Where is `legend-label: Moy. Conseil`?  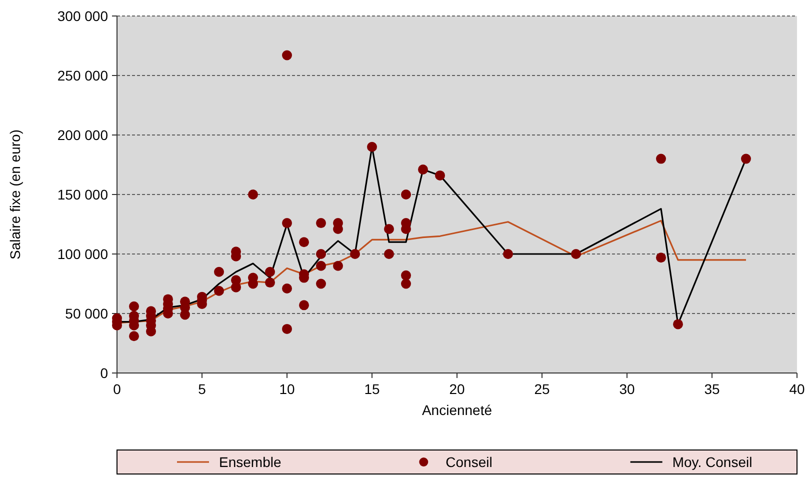
legend-label: Moy. Conseil is located at coordinates (712, 462).